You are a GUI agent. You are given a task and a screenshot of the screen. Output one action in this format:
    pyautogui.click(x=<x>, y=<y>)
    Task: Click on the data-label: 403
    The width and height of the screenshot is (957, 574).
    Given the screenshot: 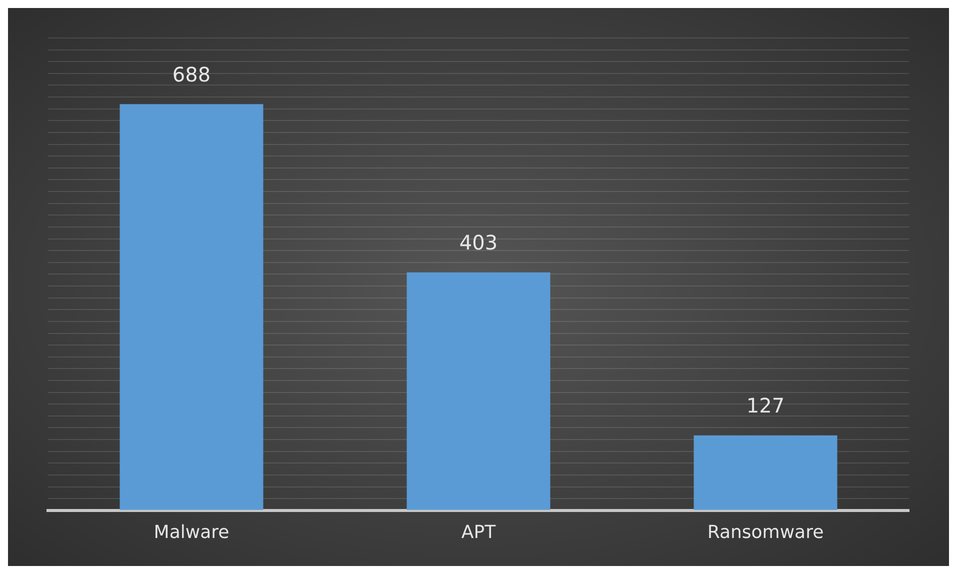 What is the action you would take?
    pyautogui.click(x=478, y=242)
    